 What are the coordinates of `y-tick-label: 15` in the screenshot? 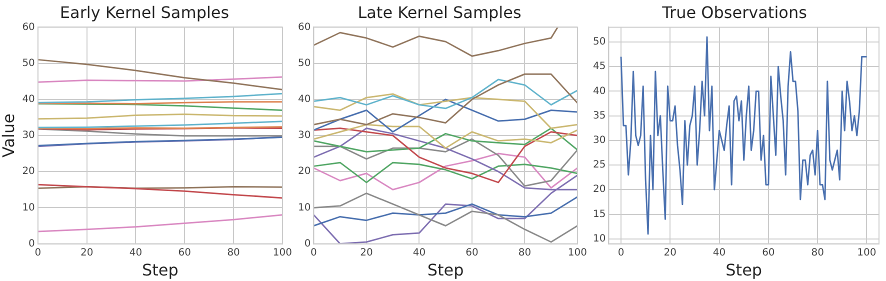 It's located at (599, 214).